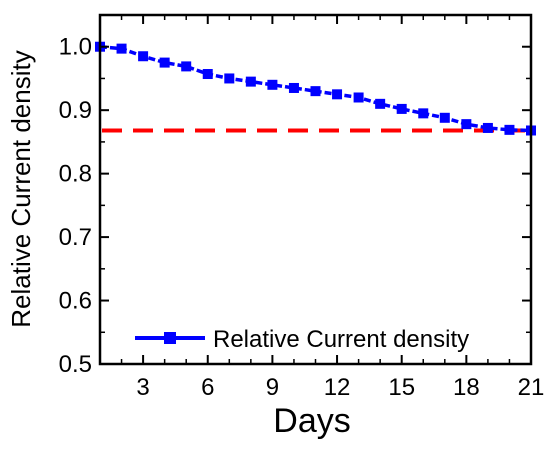 Image resolution: width=550 pixels, height=454 pixels. Describe the element at coordinates (75, 110) in the screenshot. I see `y-tick-label: 0.9` at that location.